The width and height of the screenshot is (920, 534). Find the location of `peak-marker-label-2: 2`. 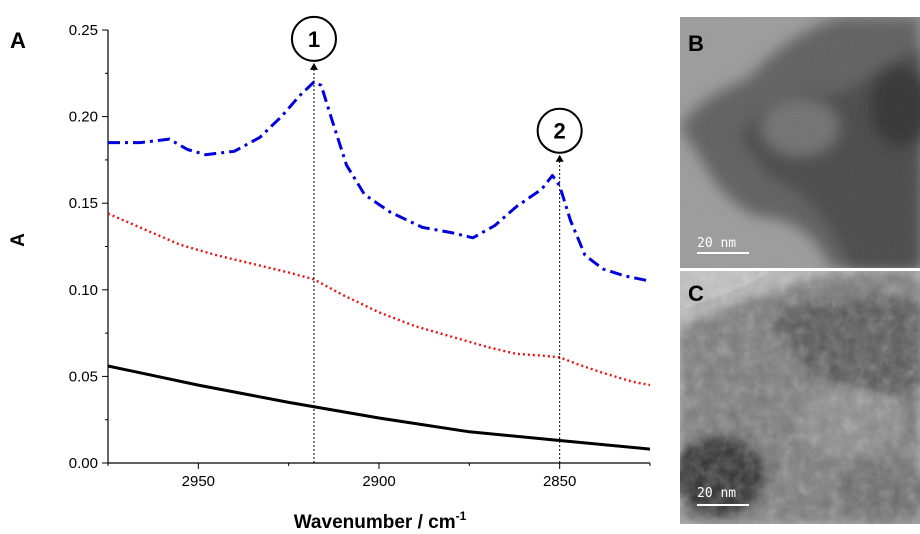

peak-marker-label-2: 2 is located at coordinates (560, 131).